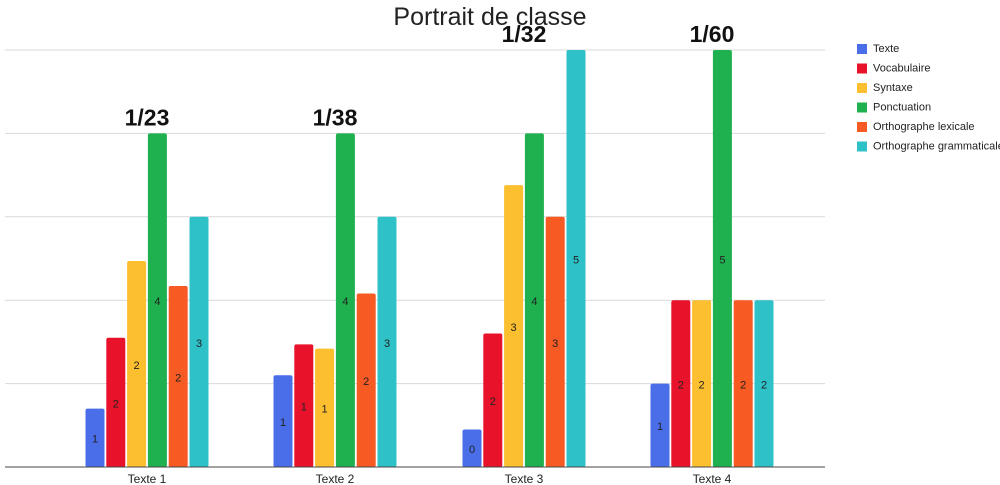 The height and width of the screenshot is (485, 1000). I want to click on legend-item: Orthographe lexicale, so click(916, 127).